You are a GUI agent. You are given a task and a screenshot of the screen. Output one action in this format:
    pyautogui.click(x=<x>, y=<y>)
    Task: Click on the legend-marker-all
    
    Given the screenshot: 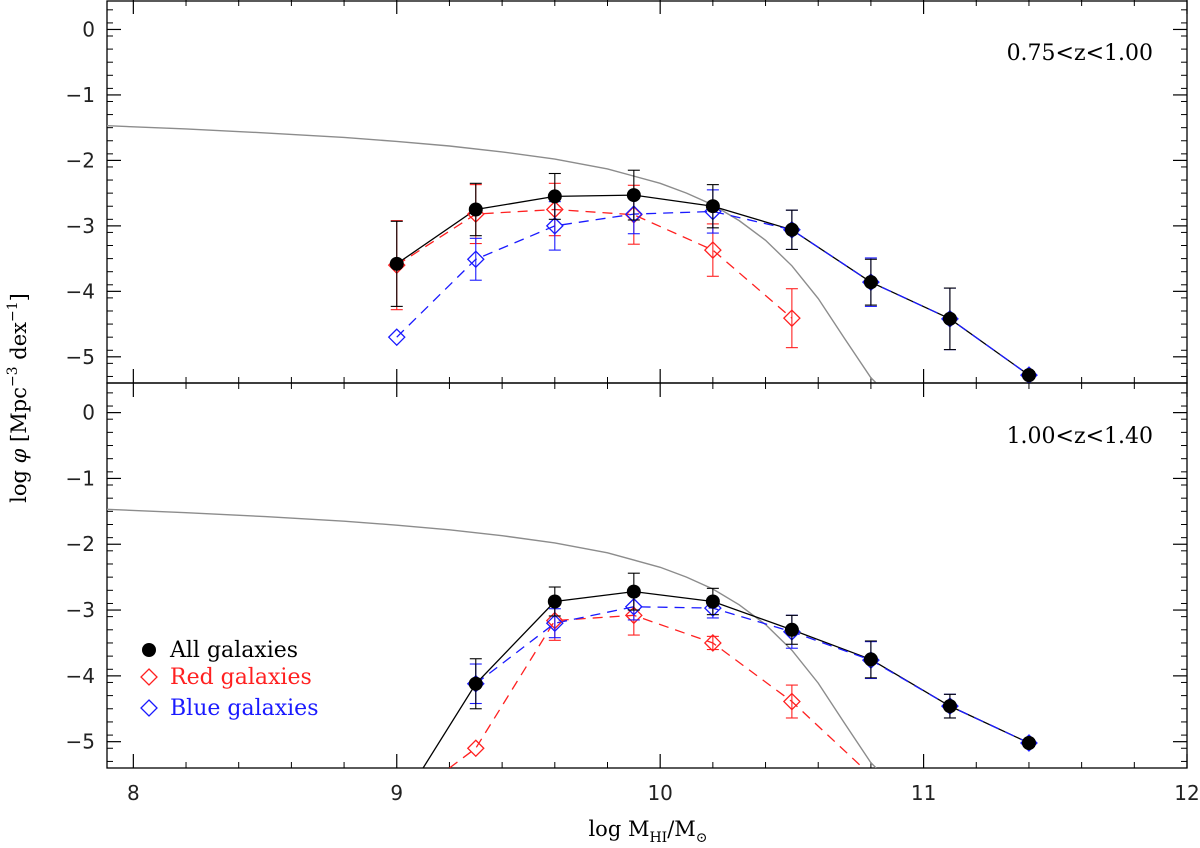 What is the action you would take?
    pyautogui.click(x=149, y=650)
    